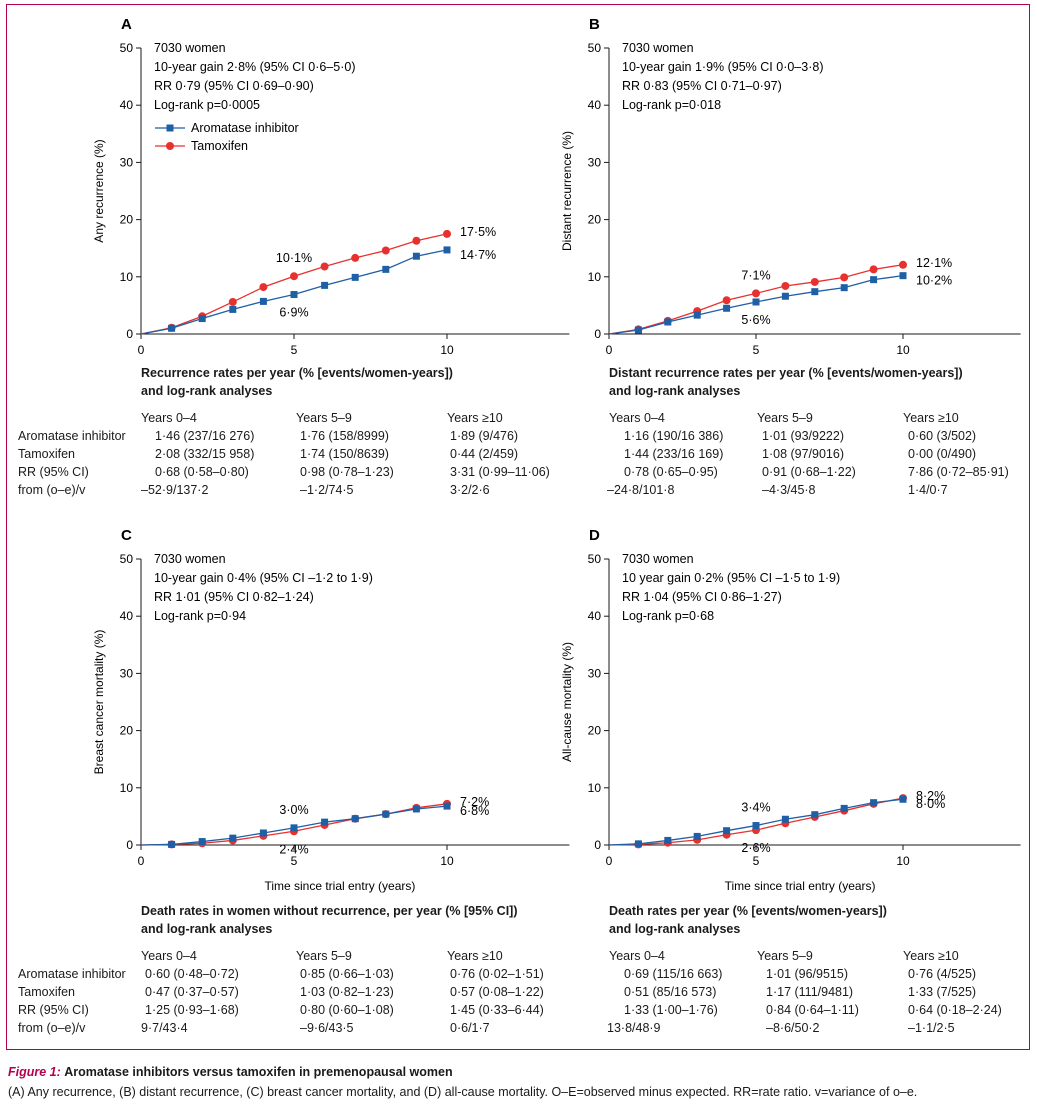 The width and height of the screenshot is (1037, 1111). What do you see at coordinates (53, 1010) in the screenshot?
I see `row-label: RR (95% CI)` at bounding box center [53, 1010].